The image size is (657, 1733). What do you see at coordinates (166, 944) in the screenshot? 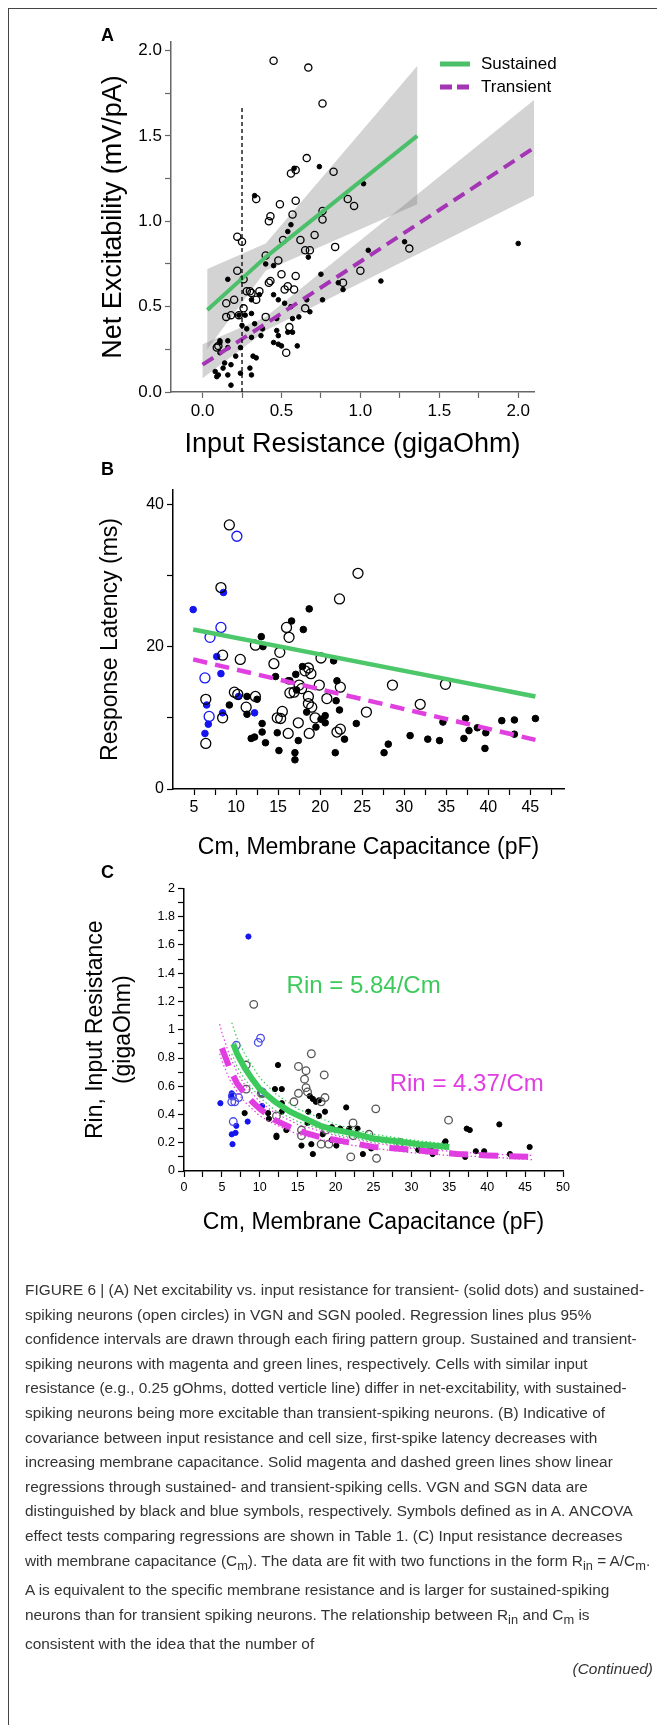
I see `y-tick-label: 1.6` at bounding box center [166, 944].